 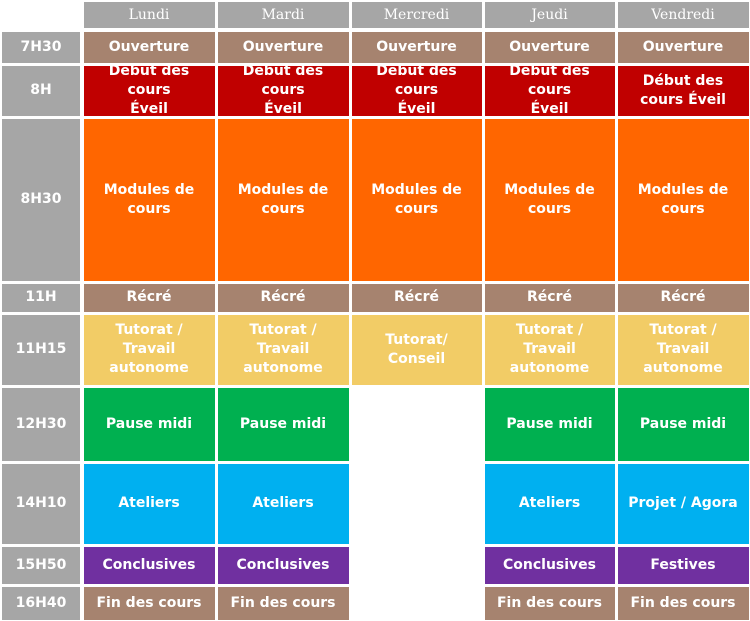 What do you see at coordinates (41, 47) in the screenshot?
I see `time-label: 7H30` at bounding box center [41, 47].